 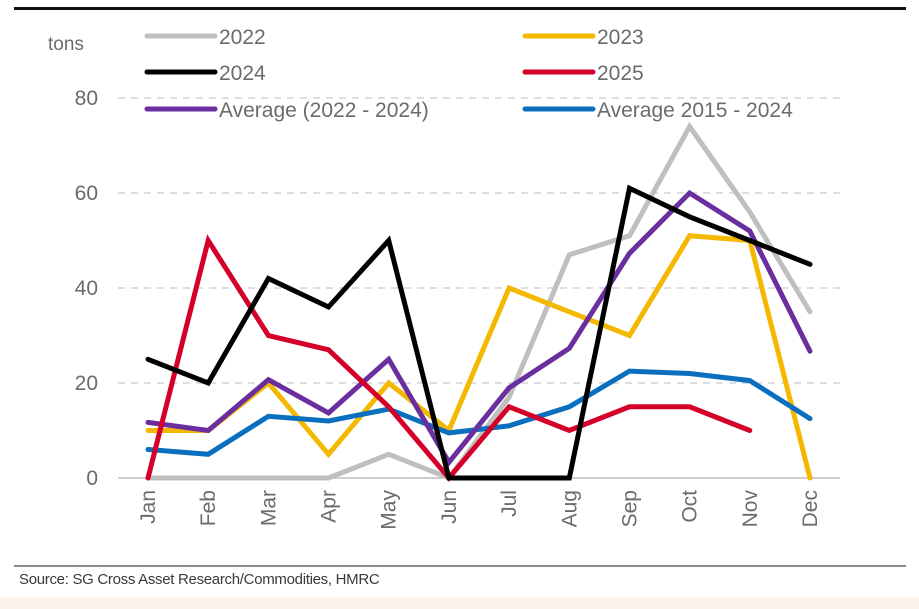 I want to click on x-tick-label: Feb, so click(x=208, y=508).